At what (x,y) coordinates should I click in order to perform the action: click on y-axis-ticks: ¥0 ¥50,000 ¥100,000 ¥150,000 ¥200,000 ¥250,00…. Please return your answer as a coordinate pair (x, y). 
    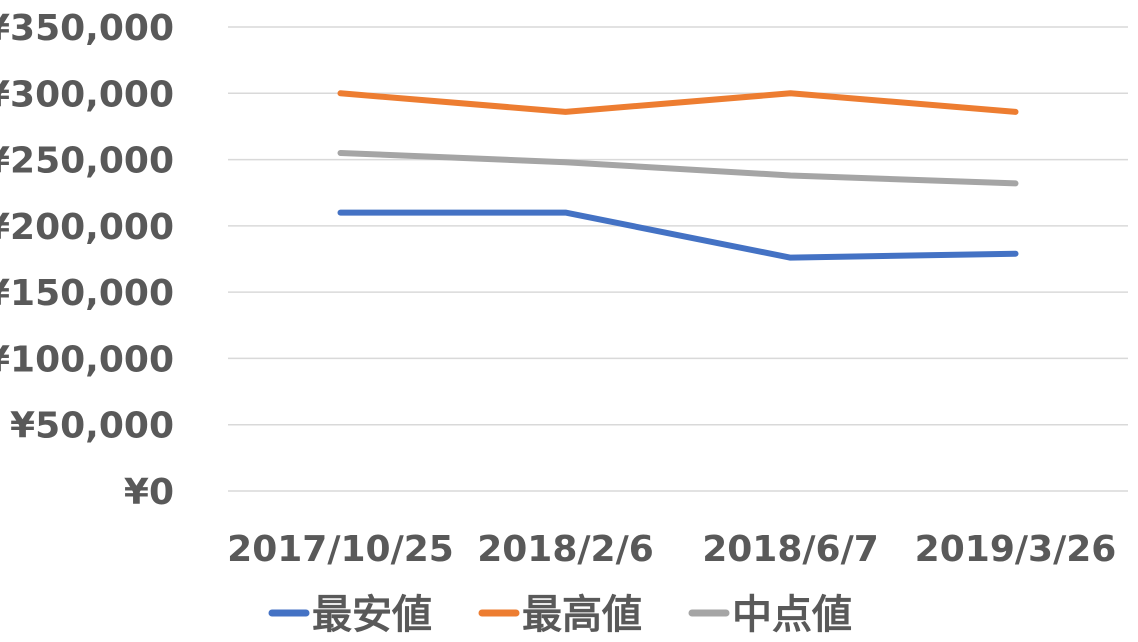
    Looking at the image, I should click on (87, 260).